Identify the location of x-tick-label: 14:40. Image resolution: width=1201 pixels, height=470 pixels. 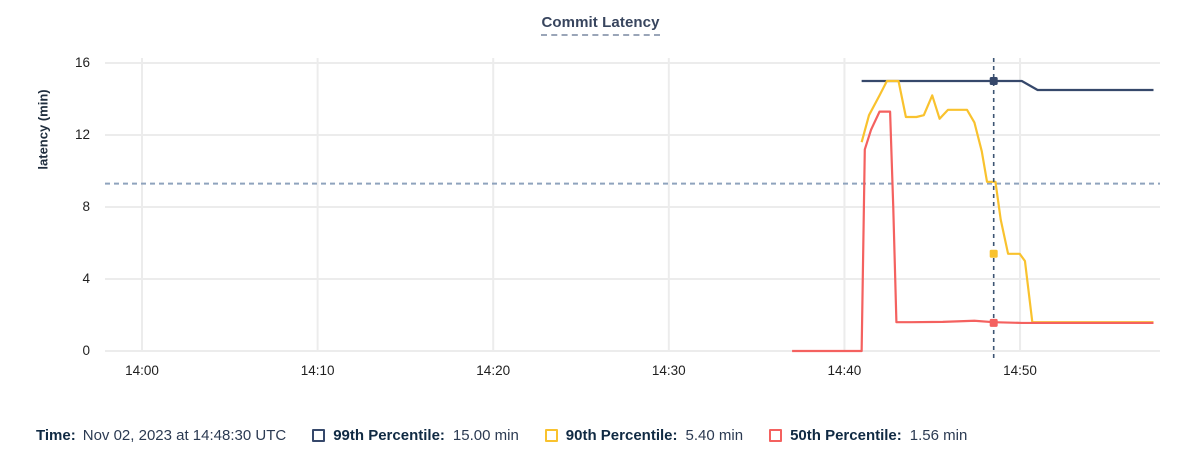
(844, 370).